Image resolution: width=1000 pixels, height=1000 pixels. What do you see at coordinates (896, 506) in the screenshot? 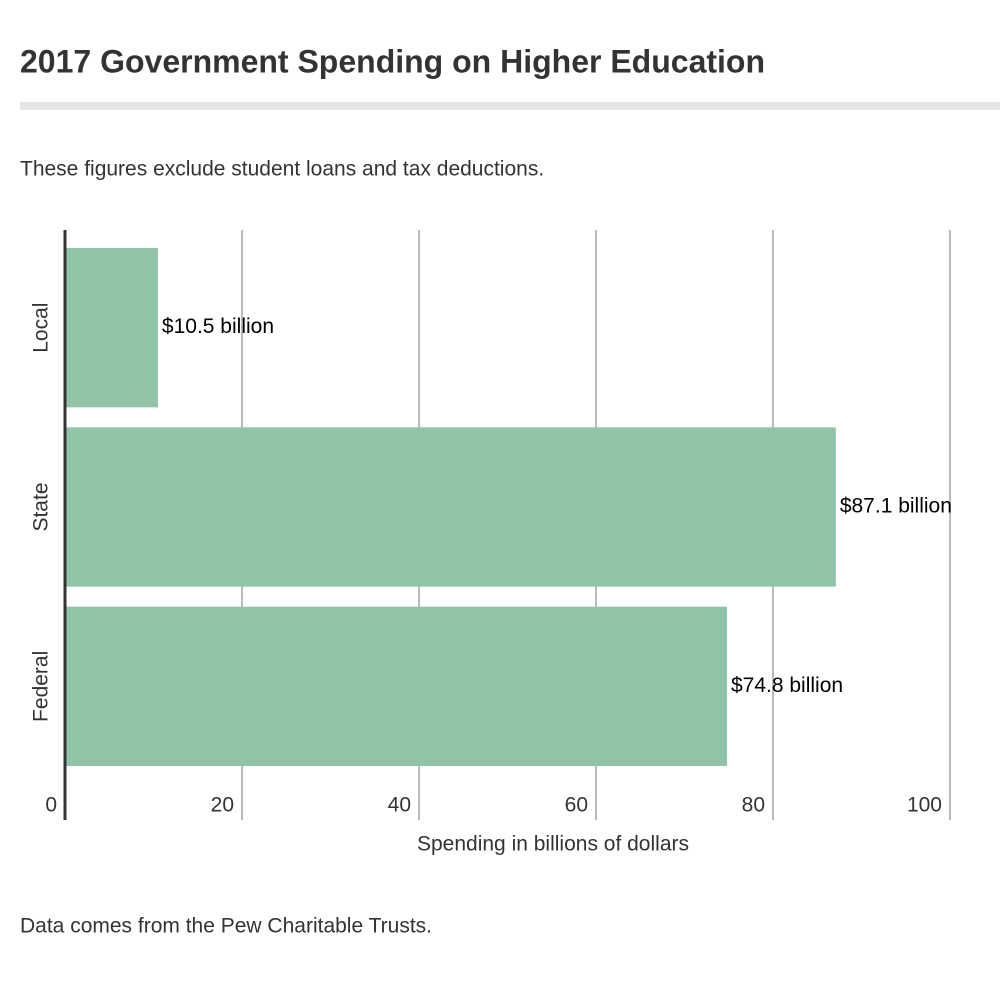
I see `value-label: $87.1 billion` at bounding box center [896, 506].